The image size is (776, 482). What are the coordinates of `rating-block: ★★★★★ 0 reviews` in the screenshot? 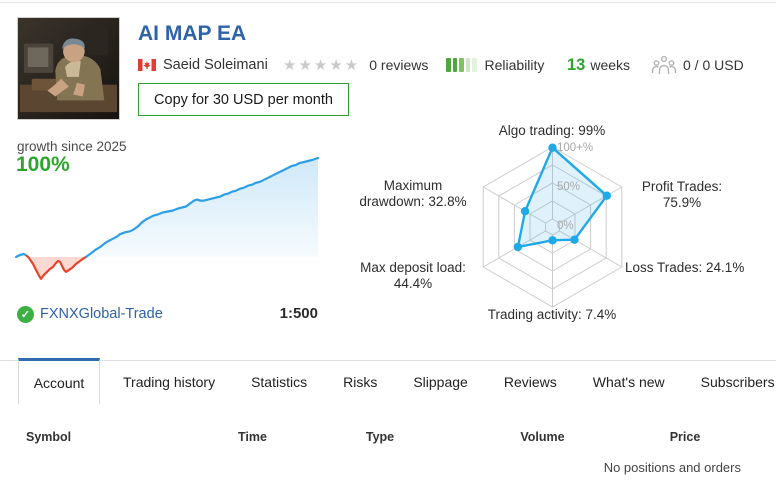 It's located at (355, 65).